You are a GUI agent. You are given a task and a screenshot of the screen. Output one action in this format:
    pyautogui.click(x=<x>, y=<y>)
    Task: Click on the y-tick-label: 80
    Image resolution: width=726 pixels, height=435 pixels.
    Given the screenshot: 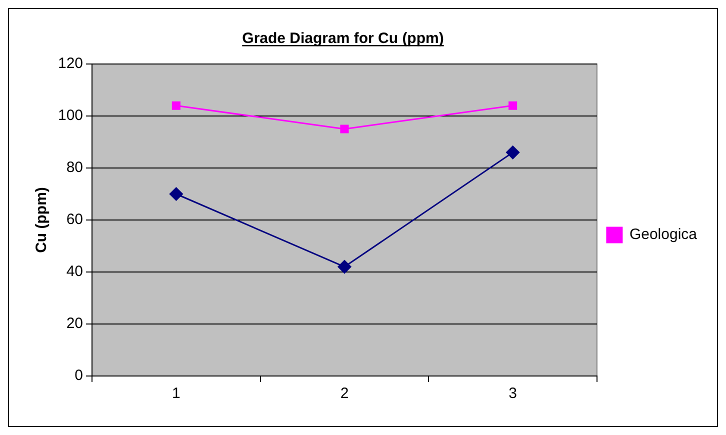 What is the action you would take?
    pyautogui.click(x=75, y=167)
    